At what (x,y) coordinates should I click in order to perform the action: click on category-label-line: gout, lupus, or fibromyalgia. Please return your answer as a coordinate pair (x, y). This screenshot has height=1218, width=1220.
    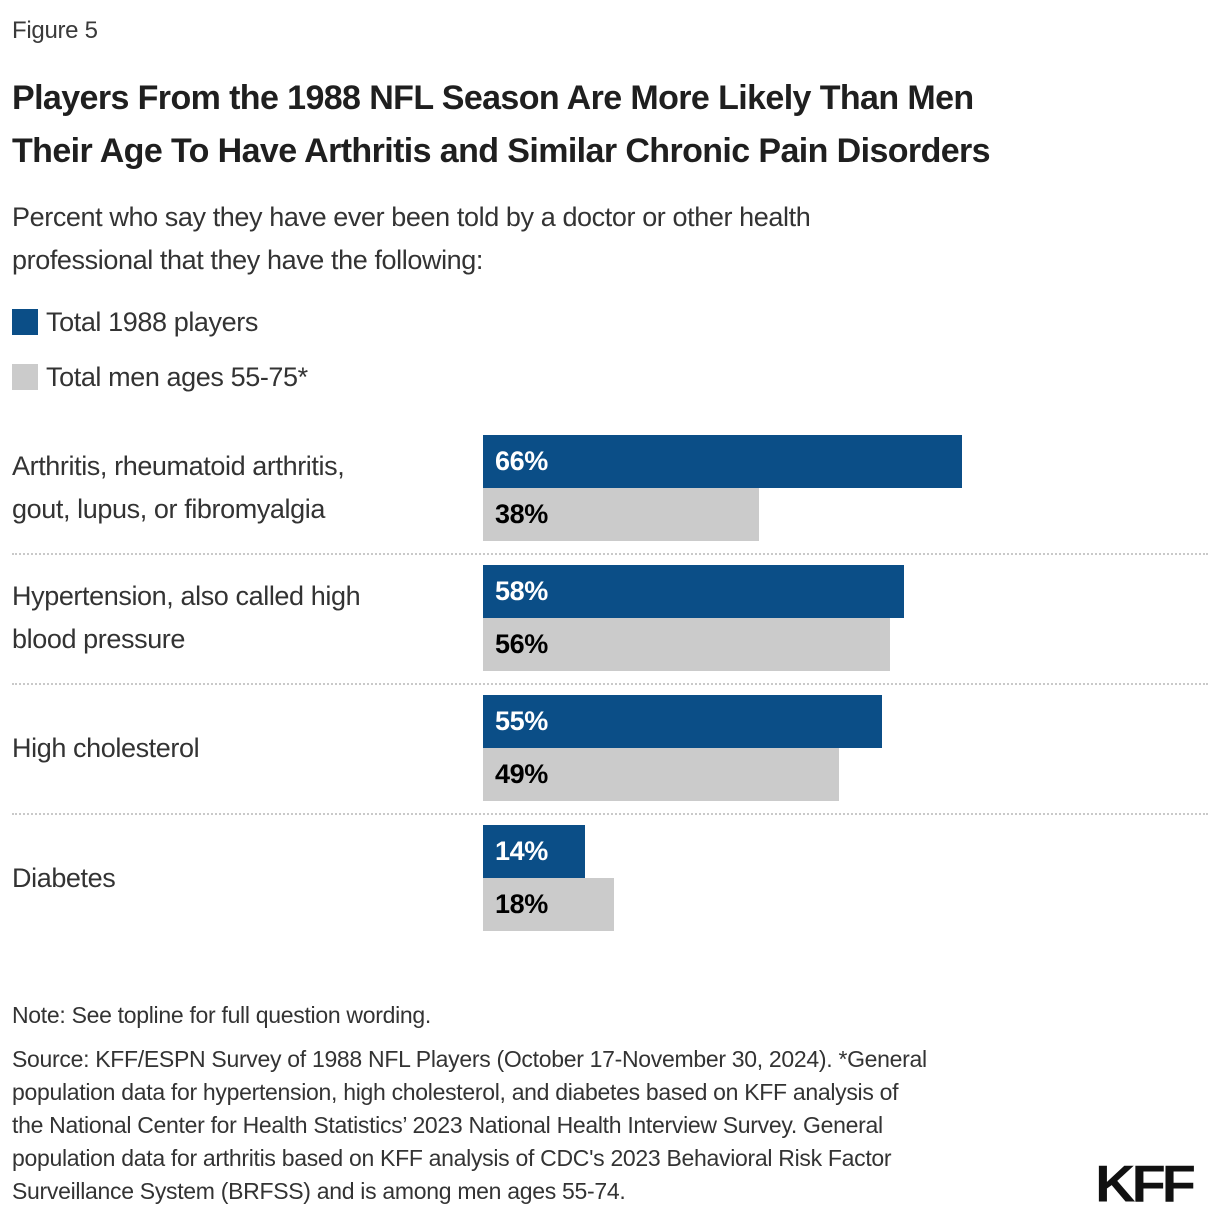
    Looking at the image, I should click on (168, 509).